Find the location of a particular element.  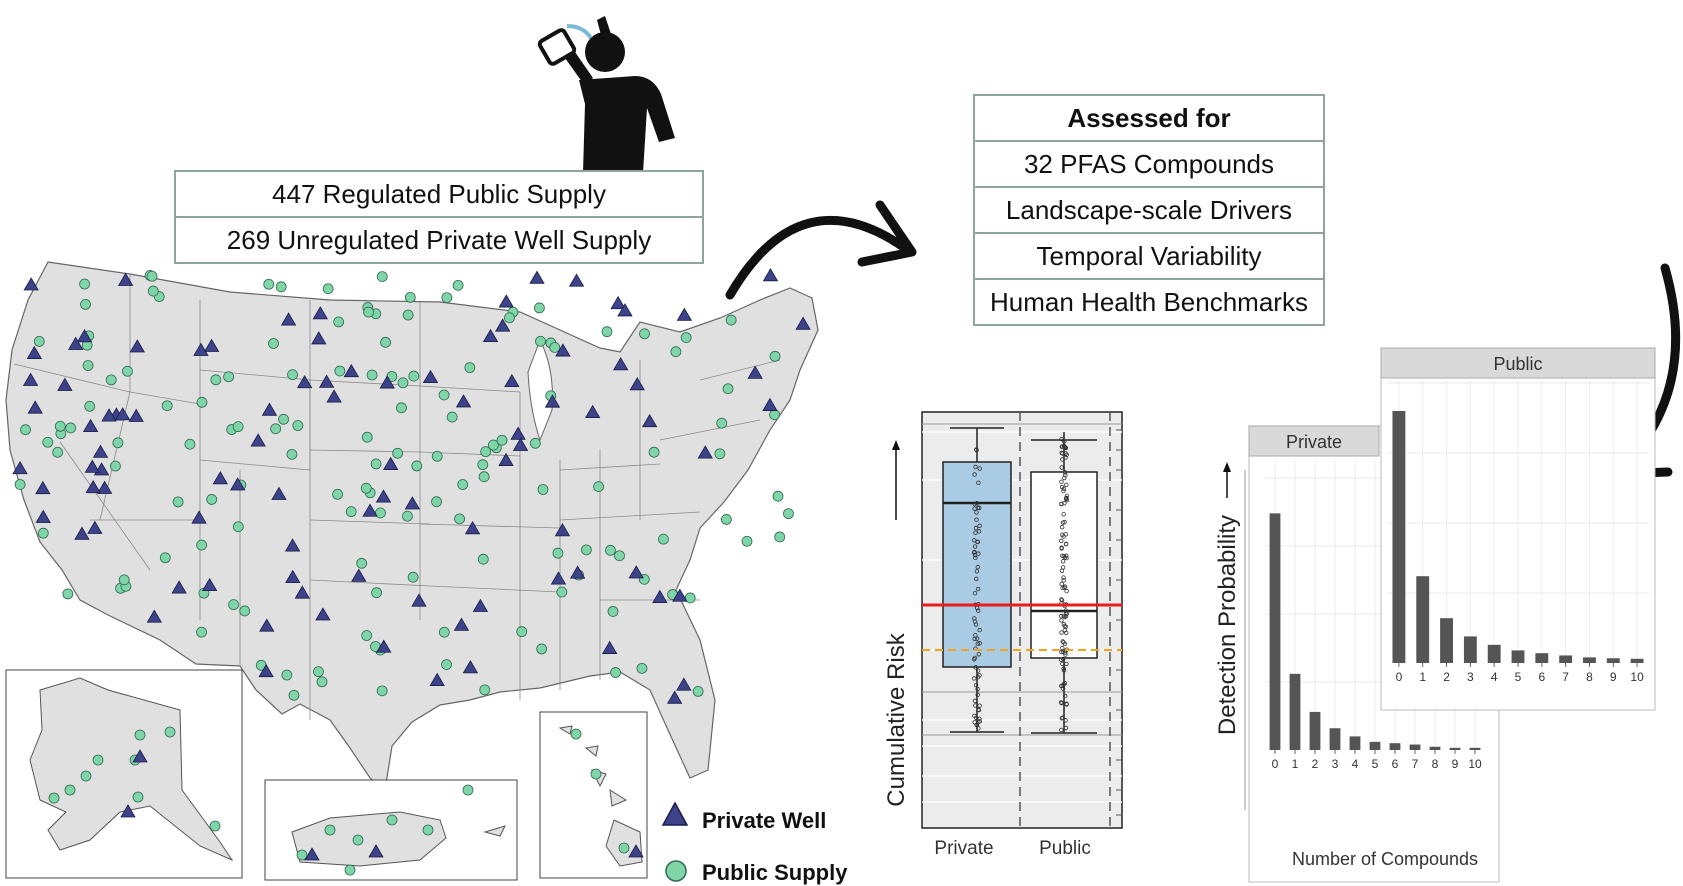

public-strip-label: Public is located at coordinates (1517, 364).